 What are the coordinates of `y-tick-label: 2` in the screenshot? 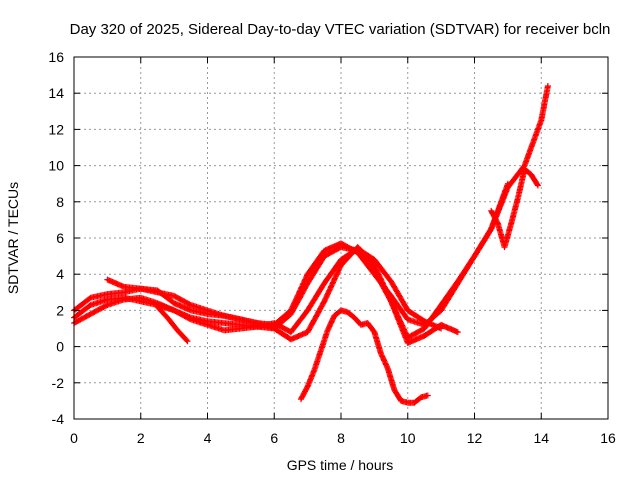 It's located at (60, 310).